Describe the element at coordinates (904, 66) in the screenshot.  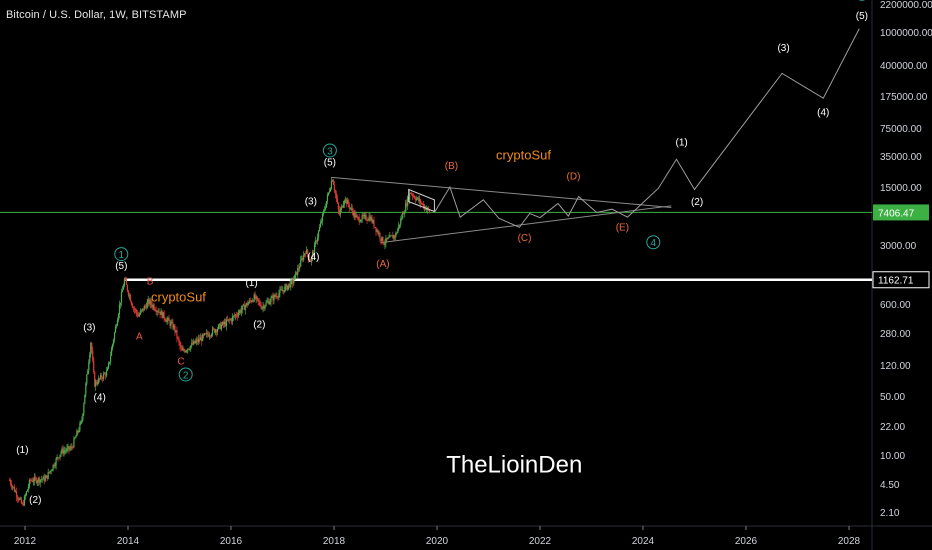
I see `y-tick-label: 400000.00` at that location.